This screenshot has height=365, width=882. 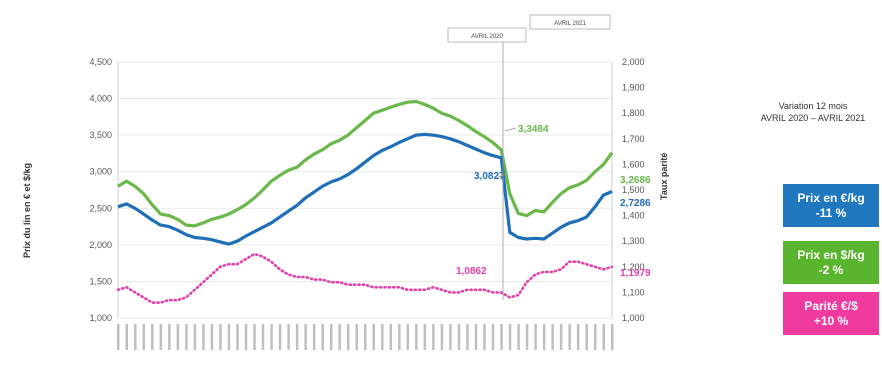 What do you see at coordinates (831, 212) in the screenshot?
I see `badge-price-eur-value: -11 %` at bounding box center [831, 212].